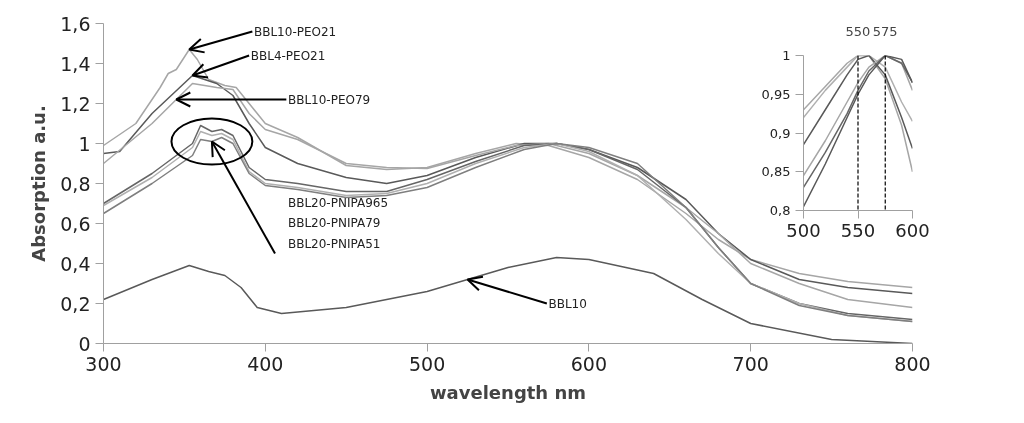 The width and height of the screenshot is (1024, 423). What do you see at coordinates (750, 363) in the screenshot?
I see `x-tick-label: 700` at bounding box center [750, 363].